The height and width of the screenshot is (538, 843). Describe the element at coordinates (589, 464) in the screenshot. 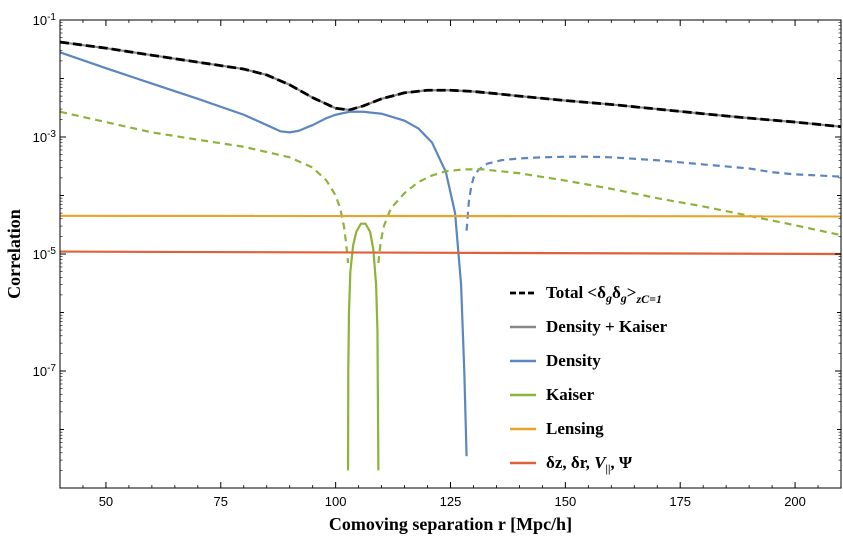

I see `legend-label: δz, δr, V||, Ψ` at that location.